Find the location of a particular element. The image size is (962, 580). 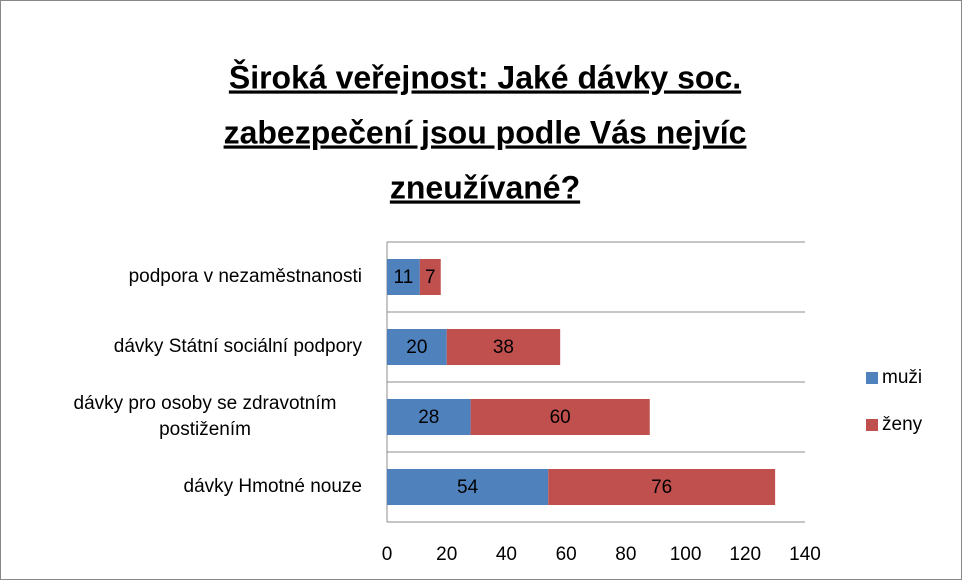

x-tick-label: 80 is located at coordinates (625, 554).